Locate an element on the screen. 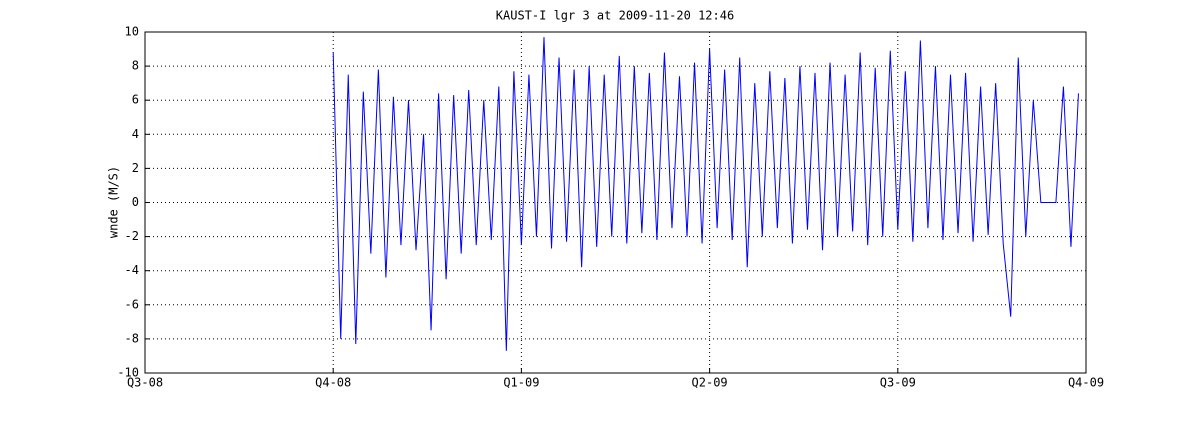 This screenshot has height=424, width=1200. y-tick-label: 0 is located at coordinates (135, 202).